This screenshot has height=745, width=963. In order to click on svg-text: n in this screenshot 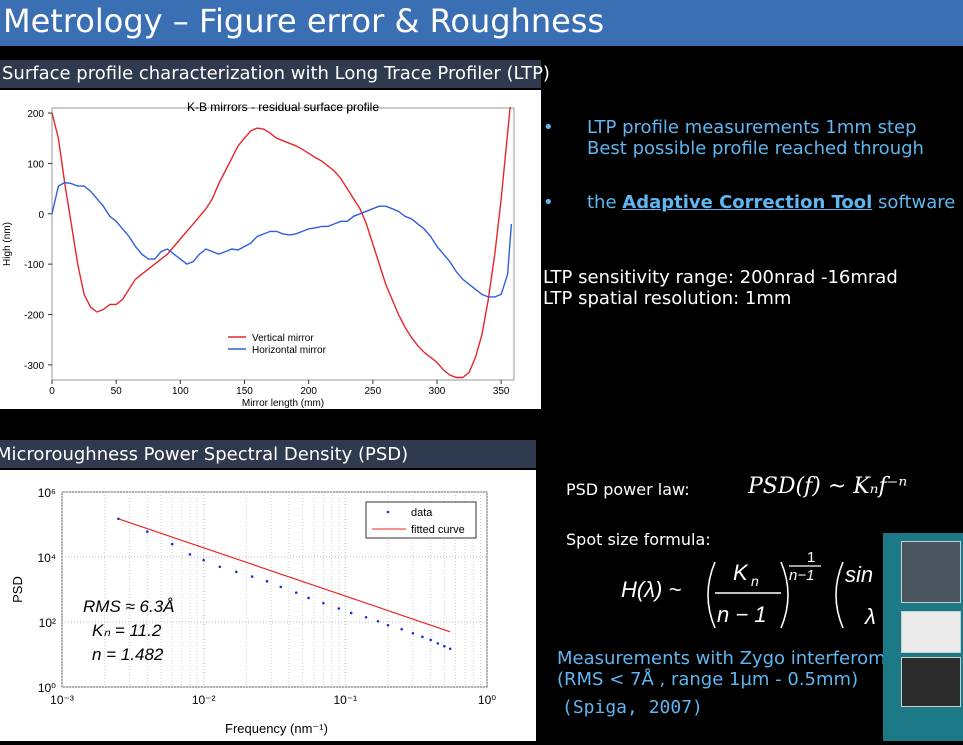, I will do `click(755, 581)`.